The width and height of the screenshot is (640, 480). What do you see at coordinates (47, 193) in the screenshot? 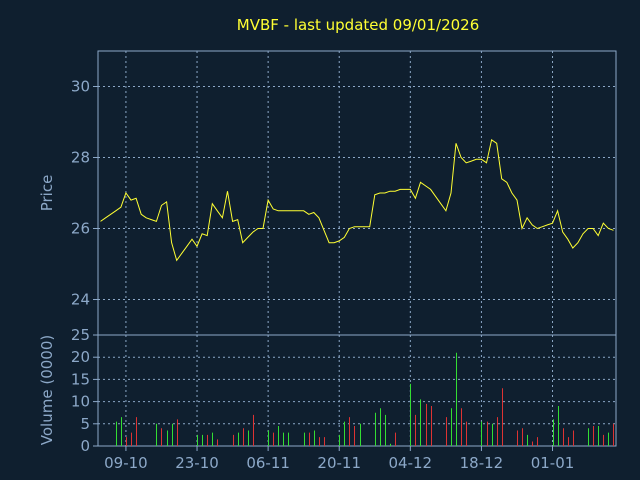
I see `price-axis-label: Price` at bounding box center [47, 193].